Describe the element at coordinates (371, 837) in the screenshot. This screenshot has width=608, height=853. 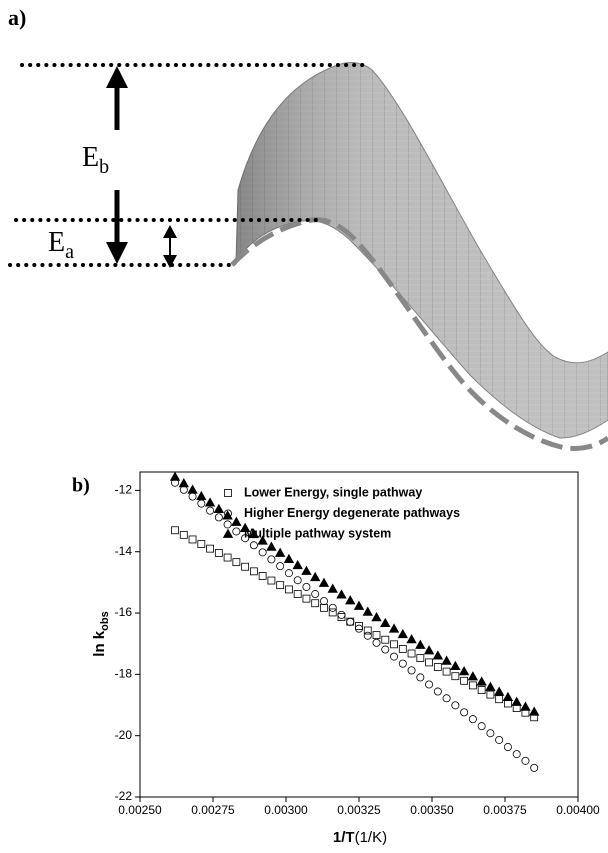
I see `x-label-unit: (1/K)` at that location.